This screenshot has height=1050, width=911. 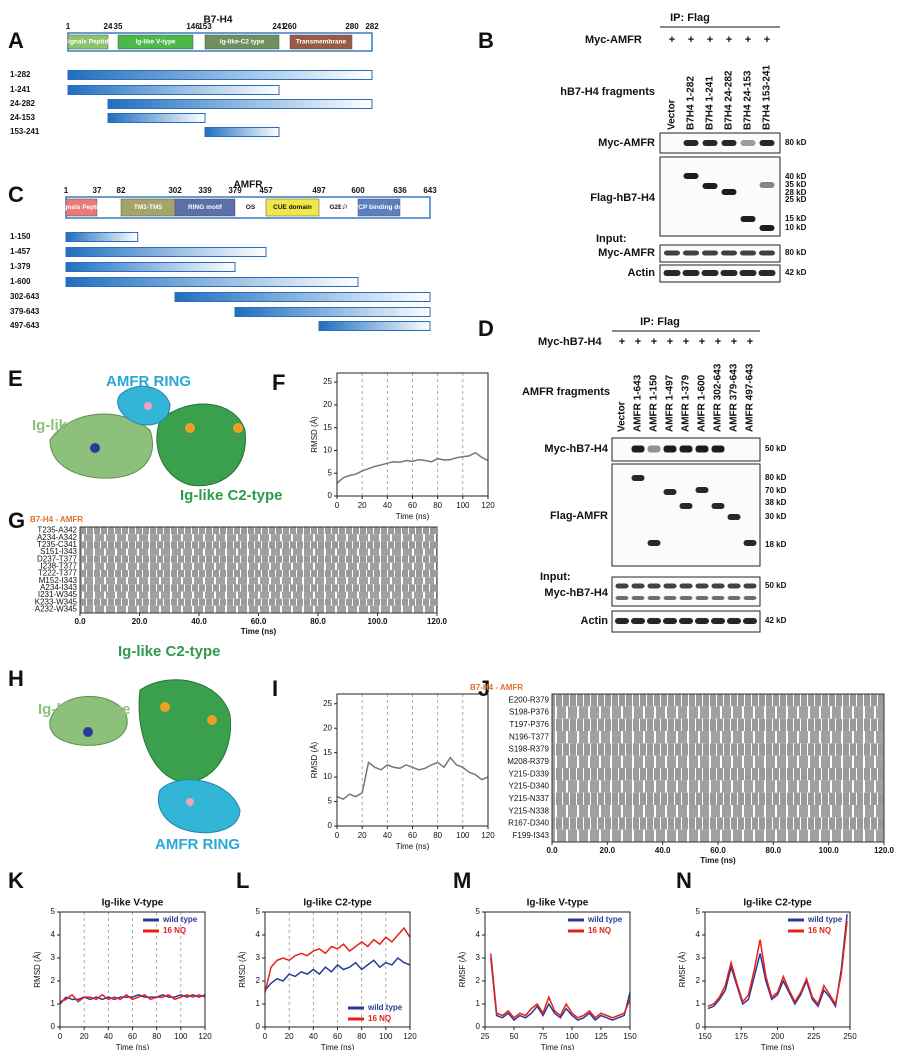 I want to click on domain-label: RING motif, so click(x=205, y=207).